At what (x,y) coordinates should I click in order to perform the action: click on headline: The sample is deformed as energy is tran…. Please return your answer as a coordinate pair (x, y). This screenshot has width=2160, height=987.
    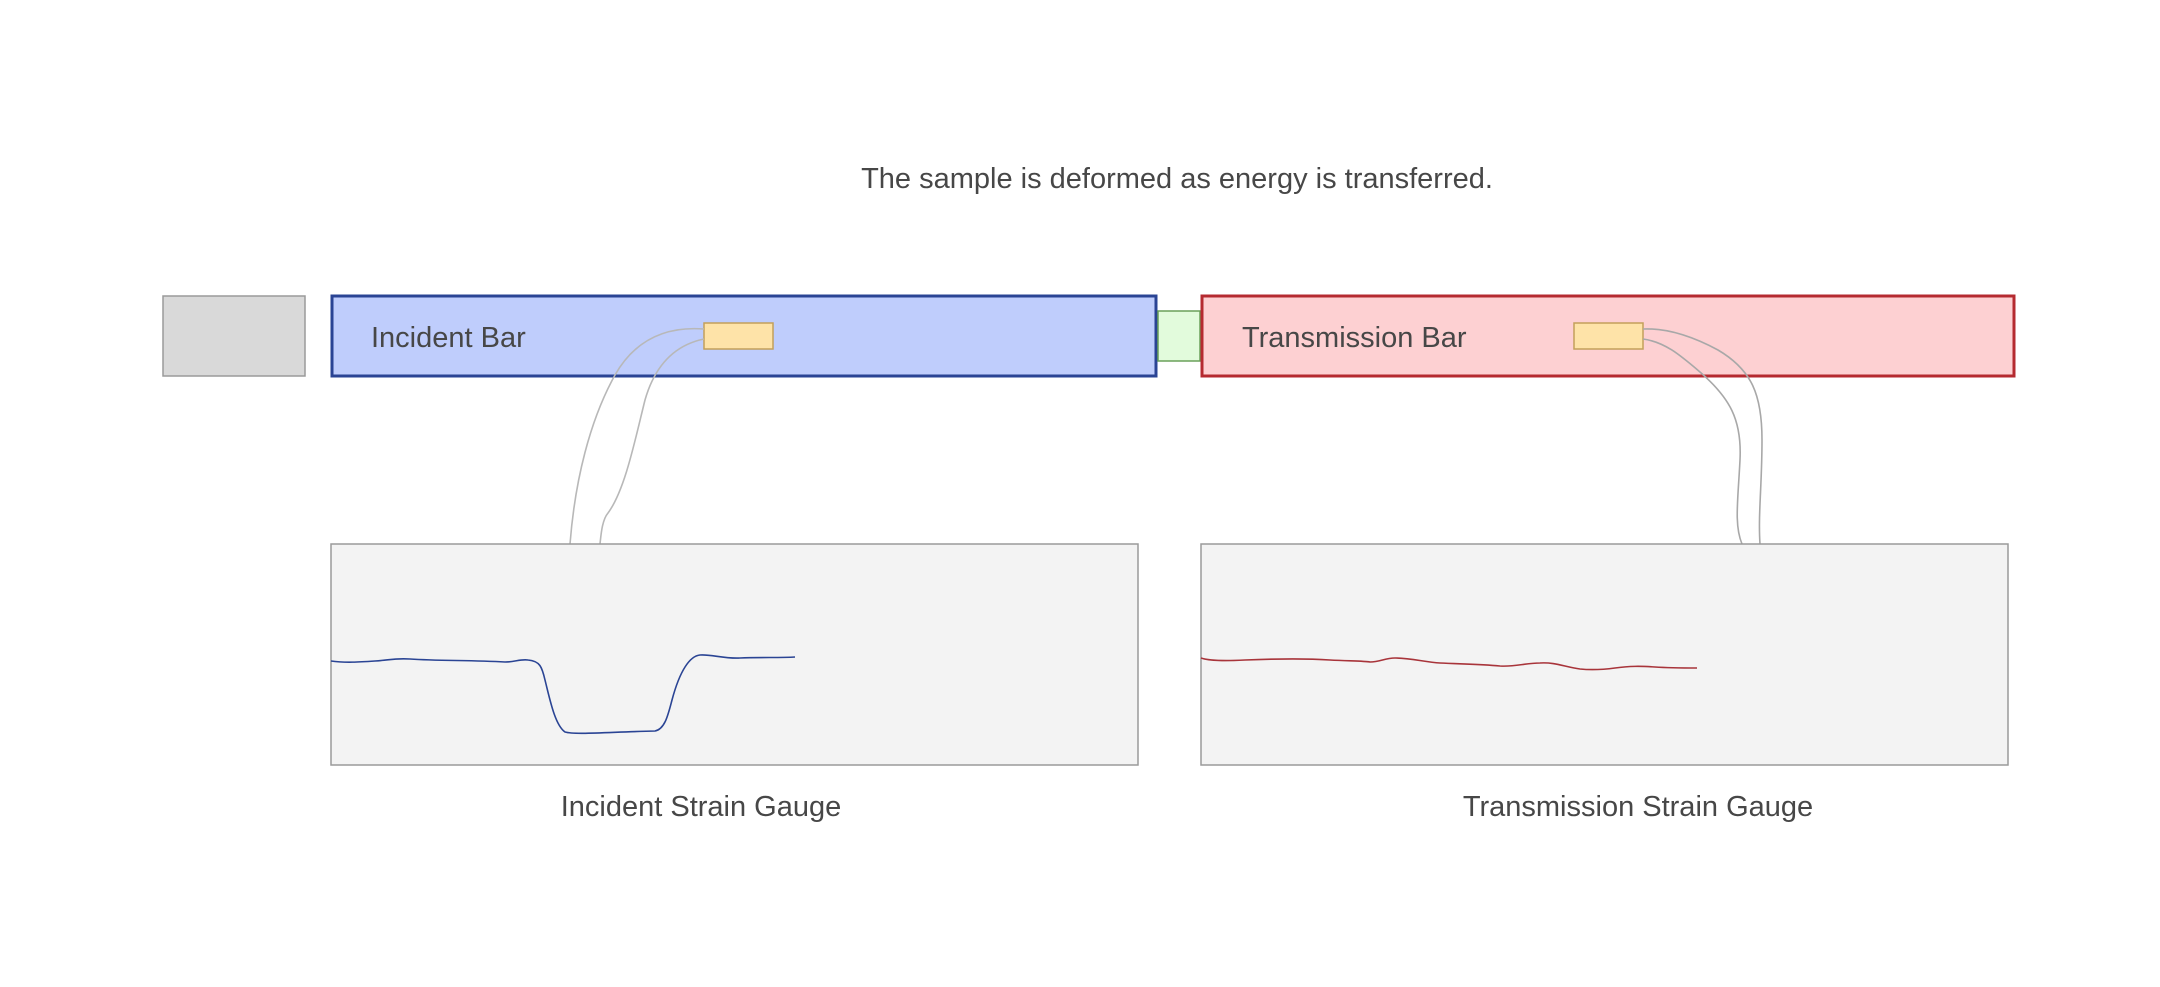
    Looking at the image, I should click on (1177, 179).